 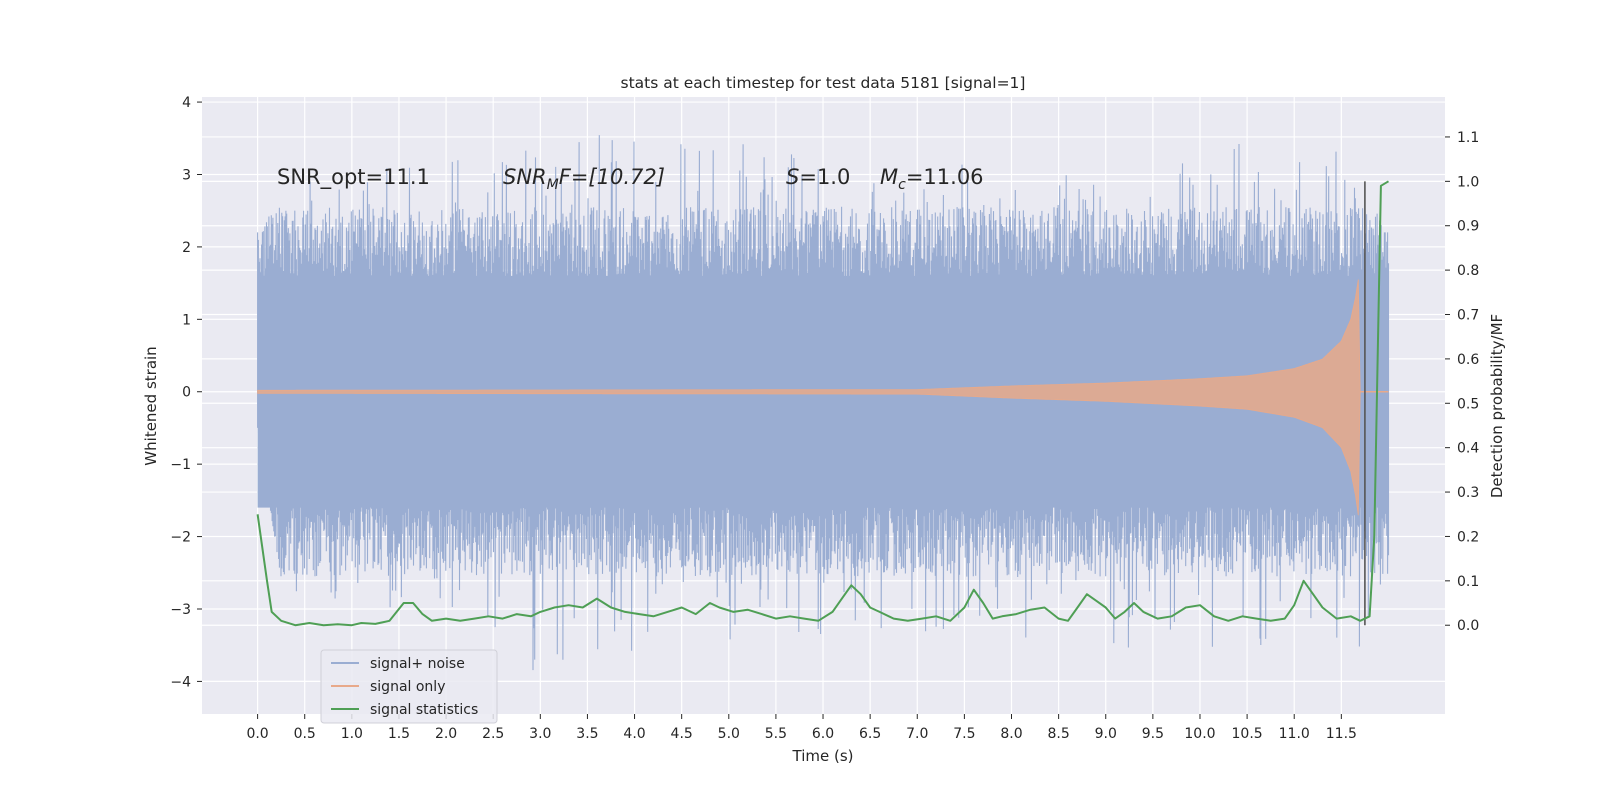 I want to click on x-tick-label: 11.5, so click(x=1341, y=734).